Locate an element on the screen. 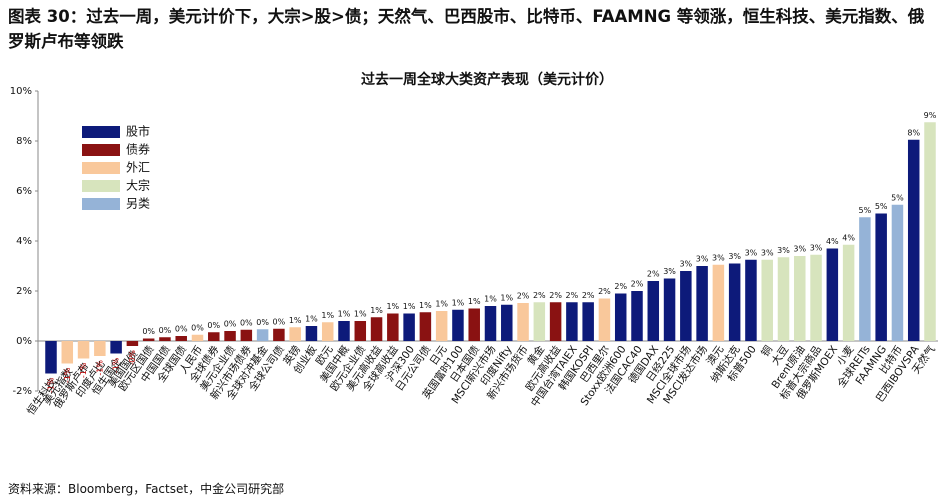 The height and width of the screenshot is (504, 949). legend-label: 另类 is located at coordinates (138, 204).